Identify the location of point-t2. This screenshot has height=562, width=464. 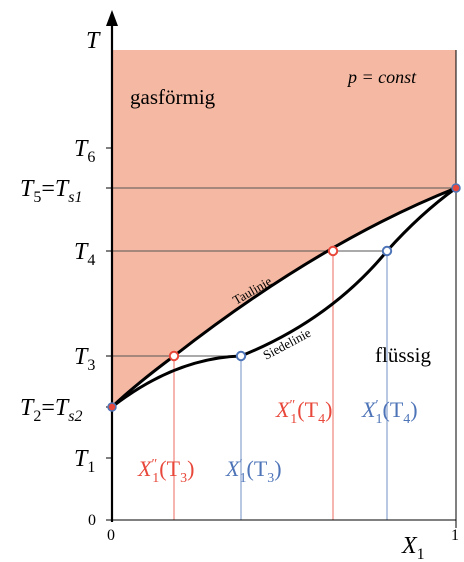
(112, 407).